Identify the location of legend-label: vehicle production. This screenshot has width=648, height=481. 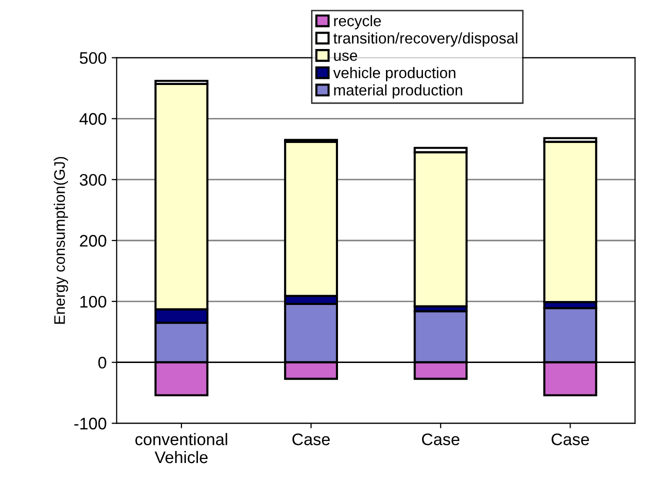
(394, 74).